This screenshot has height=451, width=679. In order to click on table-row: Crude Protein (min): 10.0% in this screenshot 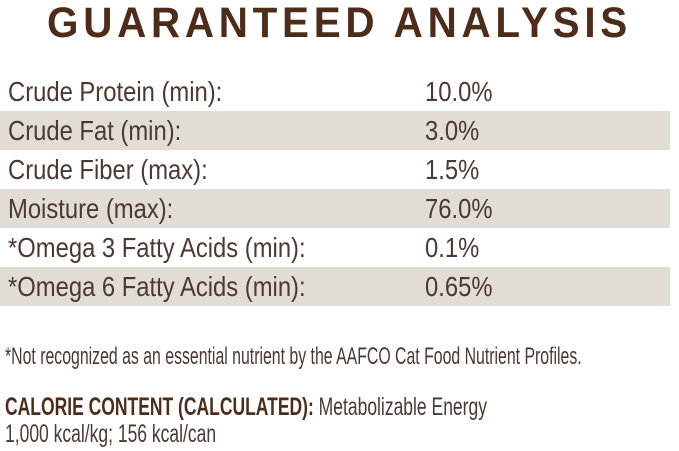, I will do `click(335, 91)`.